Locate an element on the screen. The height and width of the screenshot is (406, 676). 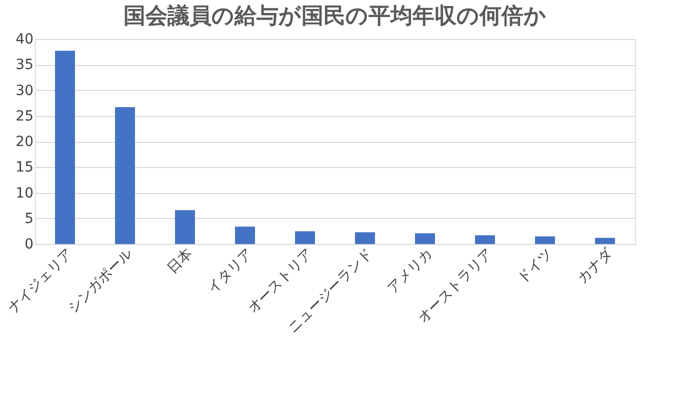
y-tick-label: 15 is located at coordinates (25, 168).